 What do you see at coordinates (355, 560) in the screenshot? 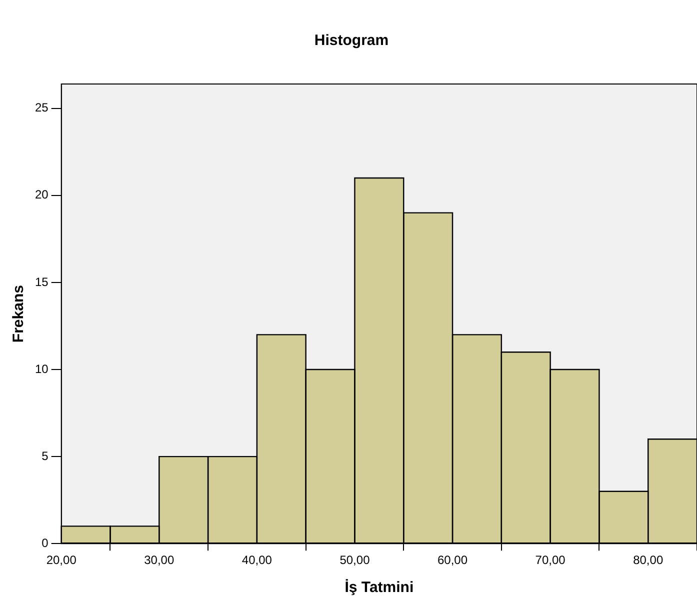
I see `x-tick-label: 50,00` at bounding box center [355, 560].